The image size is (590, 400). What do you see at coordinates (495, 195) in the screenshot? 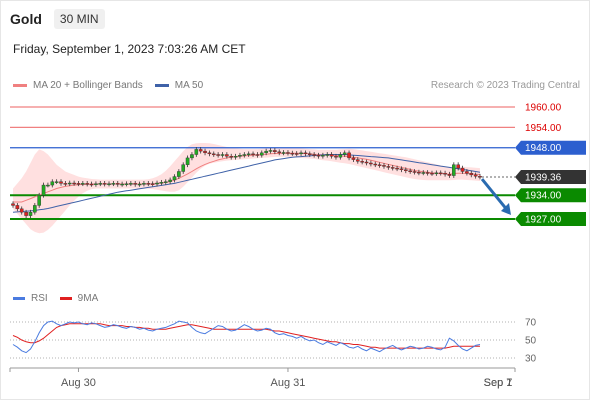
I see `forecast-arrow` at bounding box center [495, 195].